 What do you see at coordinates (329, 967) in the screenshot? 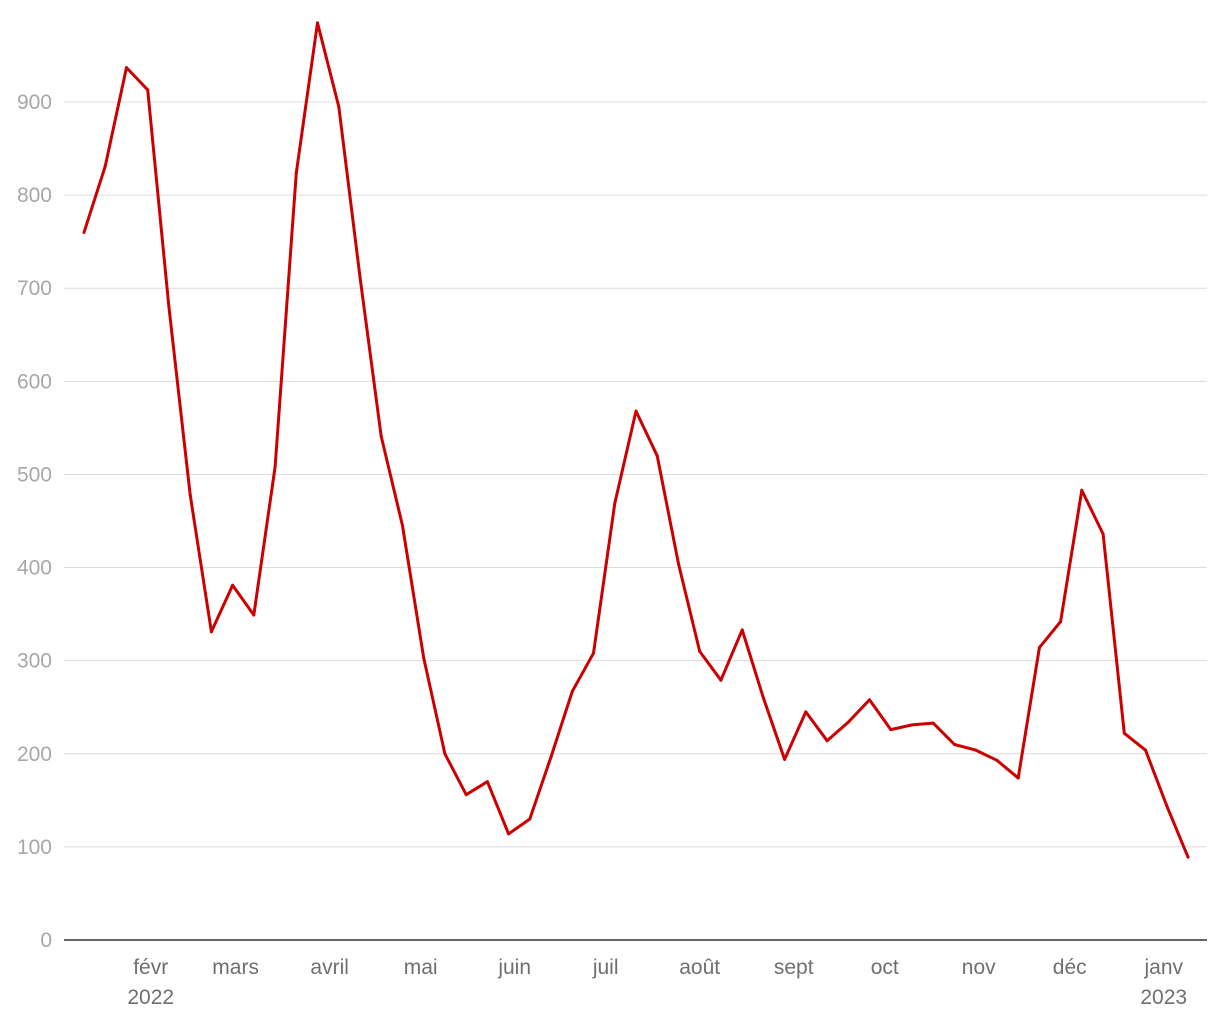
I see `x-tick-label: avril` at bounding box center [329, 967].